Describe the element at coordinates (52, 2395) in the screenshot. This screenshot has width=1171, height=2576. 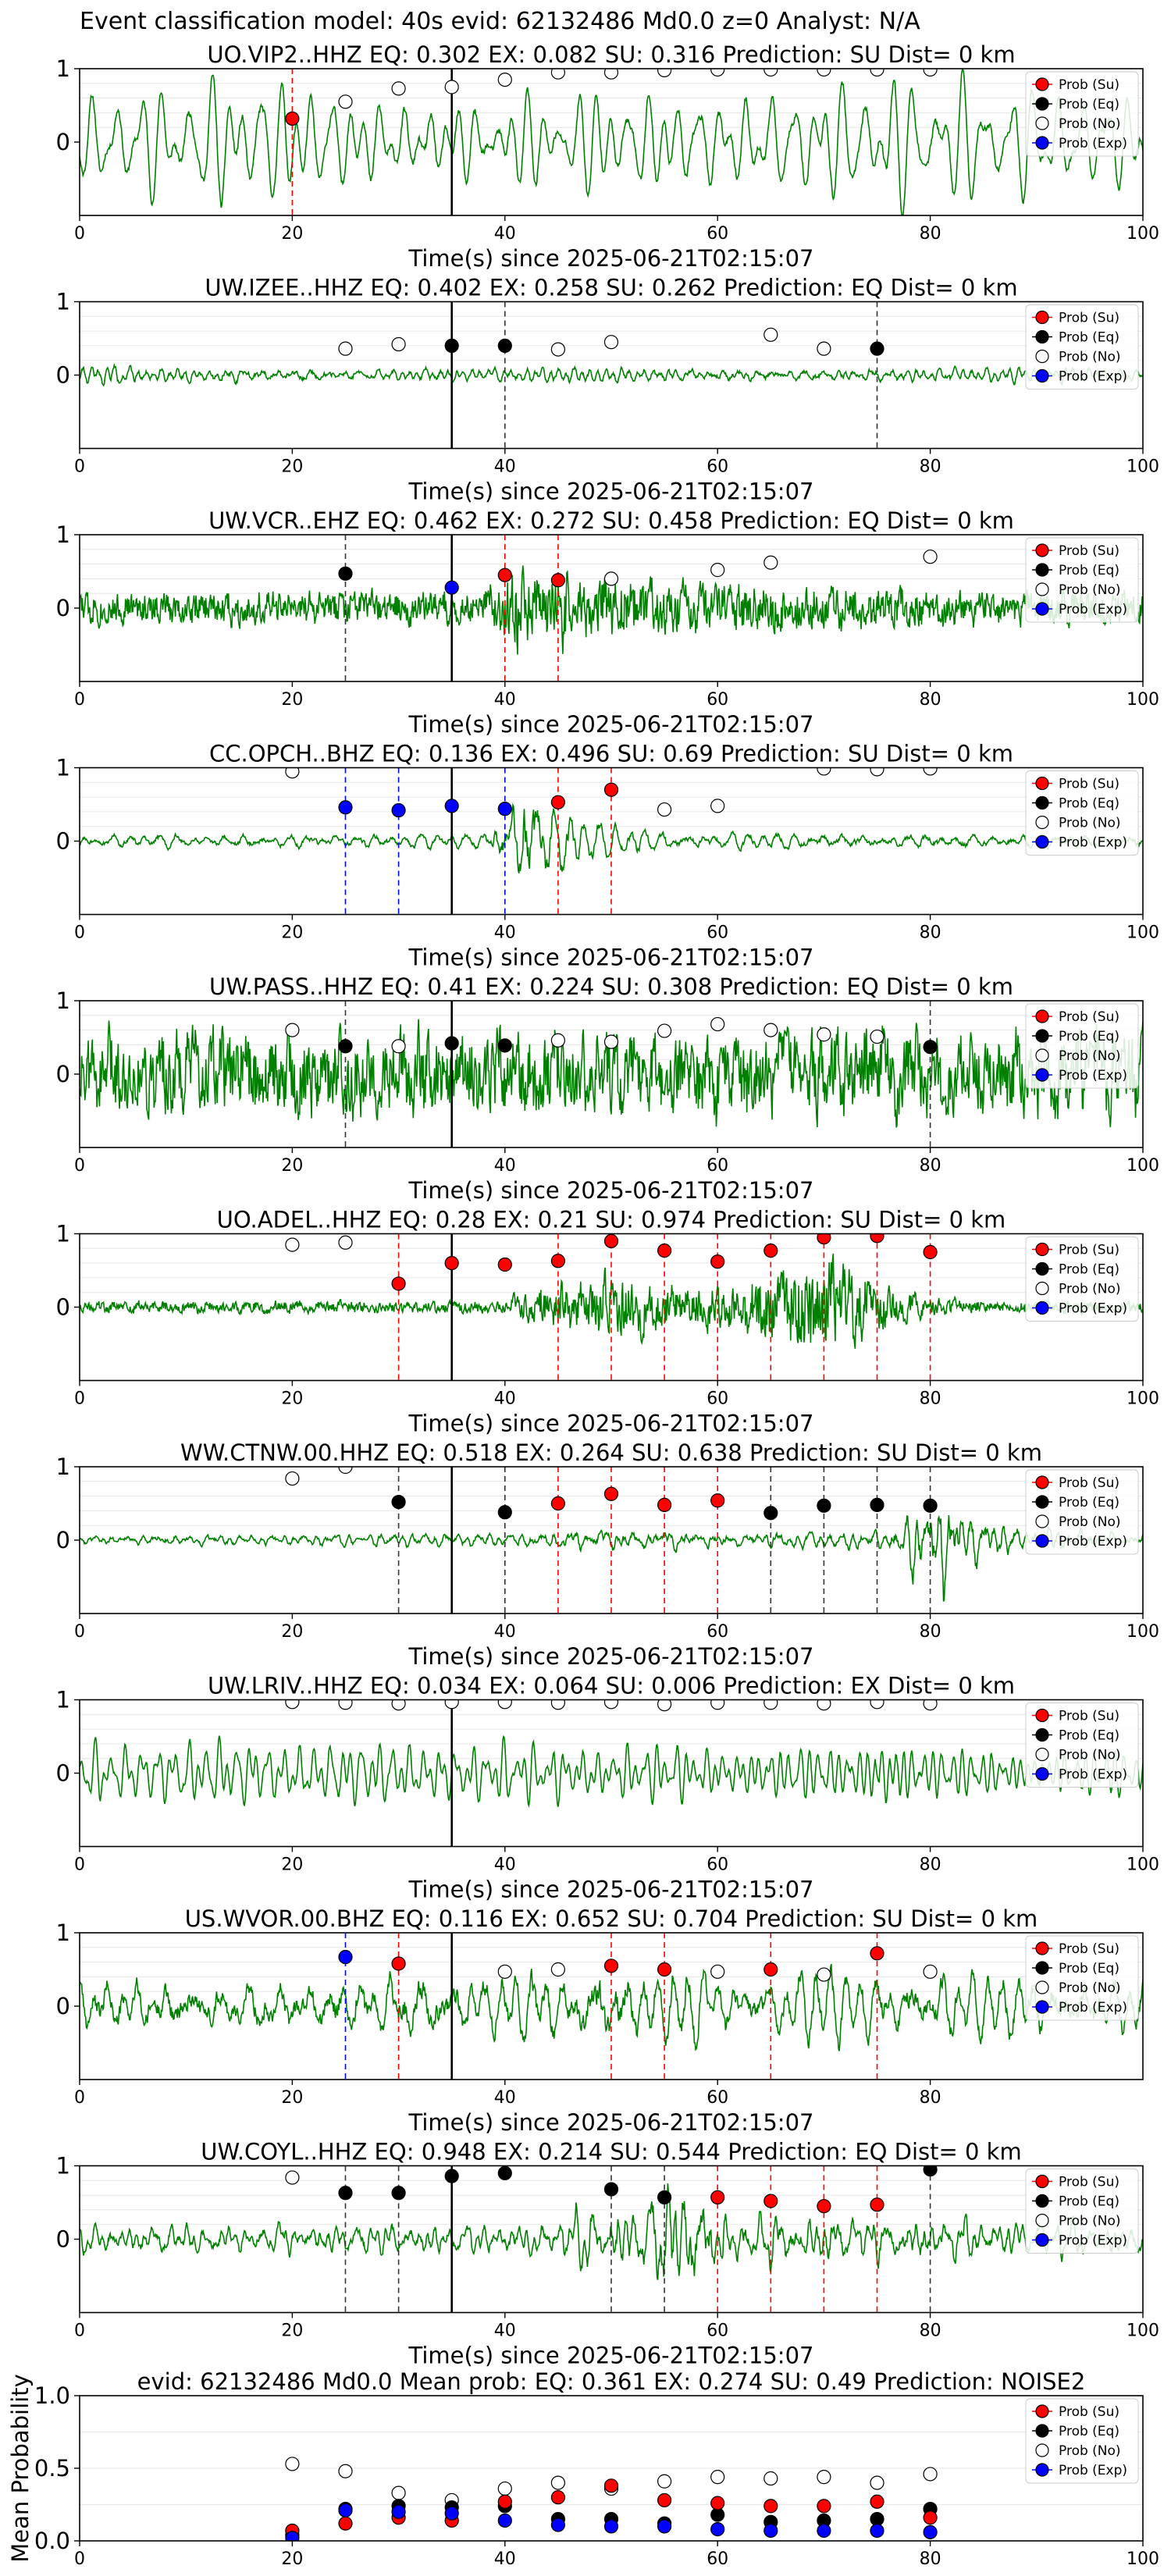
I see `y-tick-label: 1.0` at that location.